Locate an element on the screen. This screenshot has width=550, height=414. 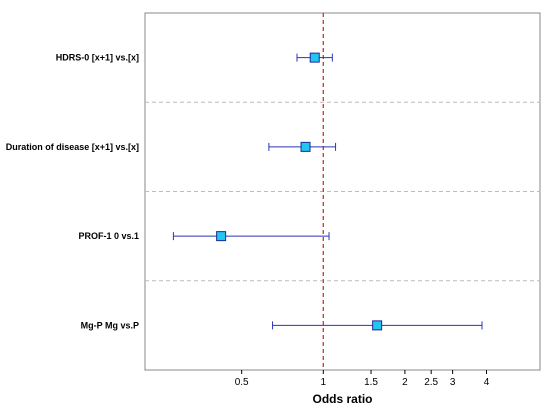
forest-row: HDRS-0 [x+1] vs.[x] is located at coordinates (194, 57).